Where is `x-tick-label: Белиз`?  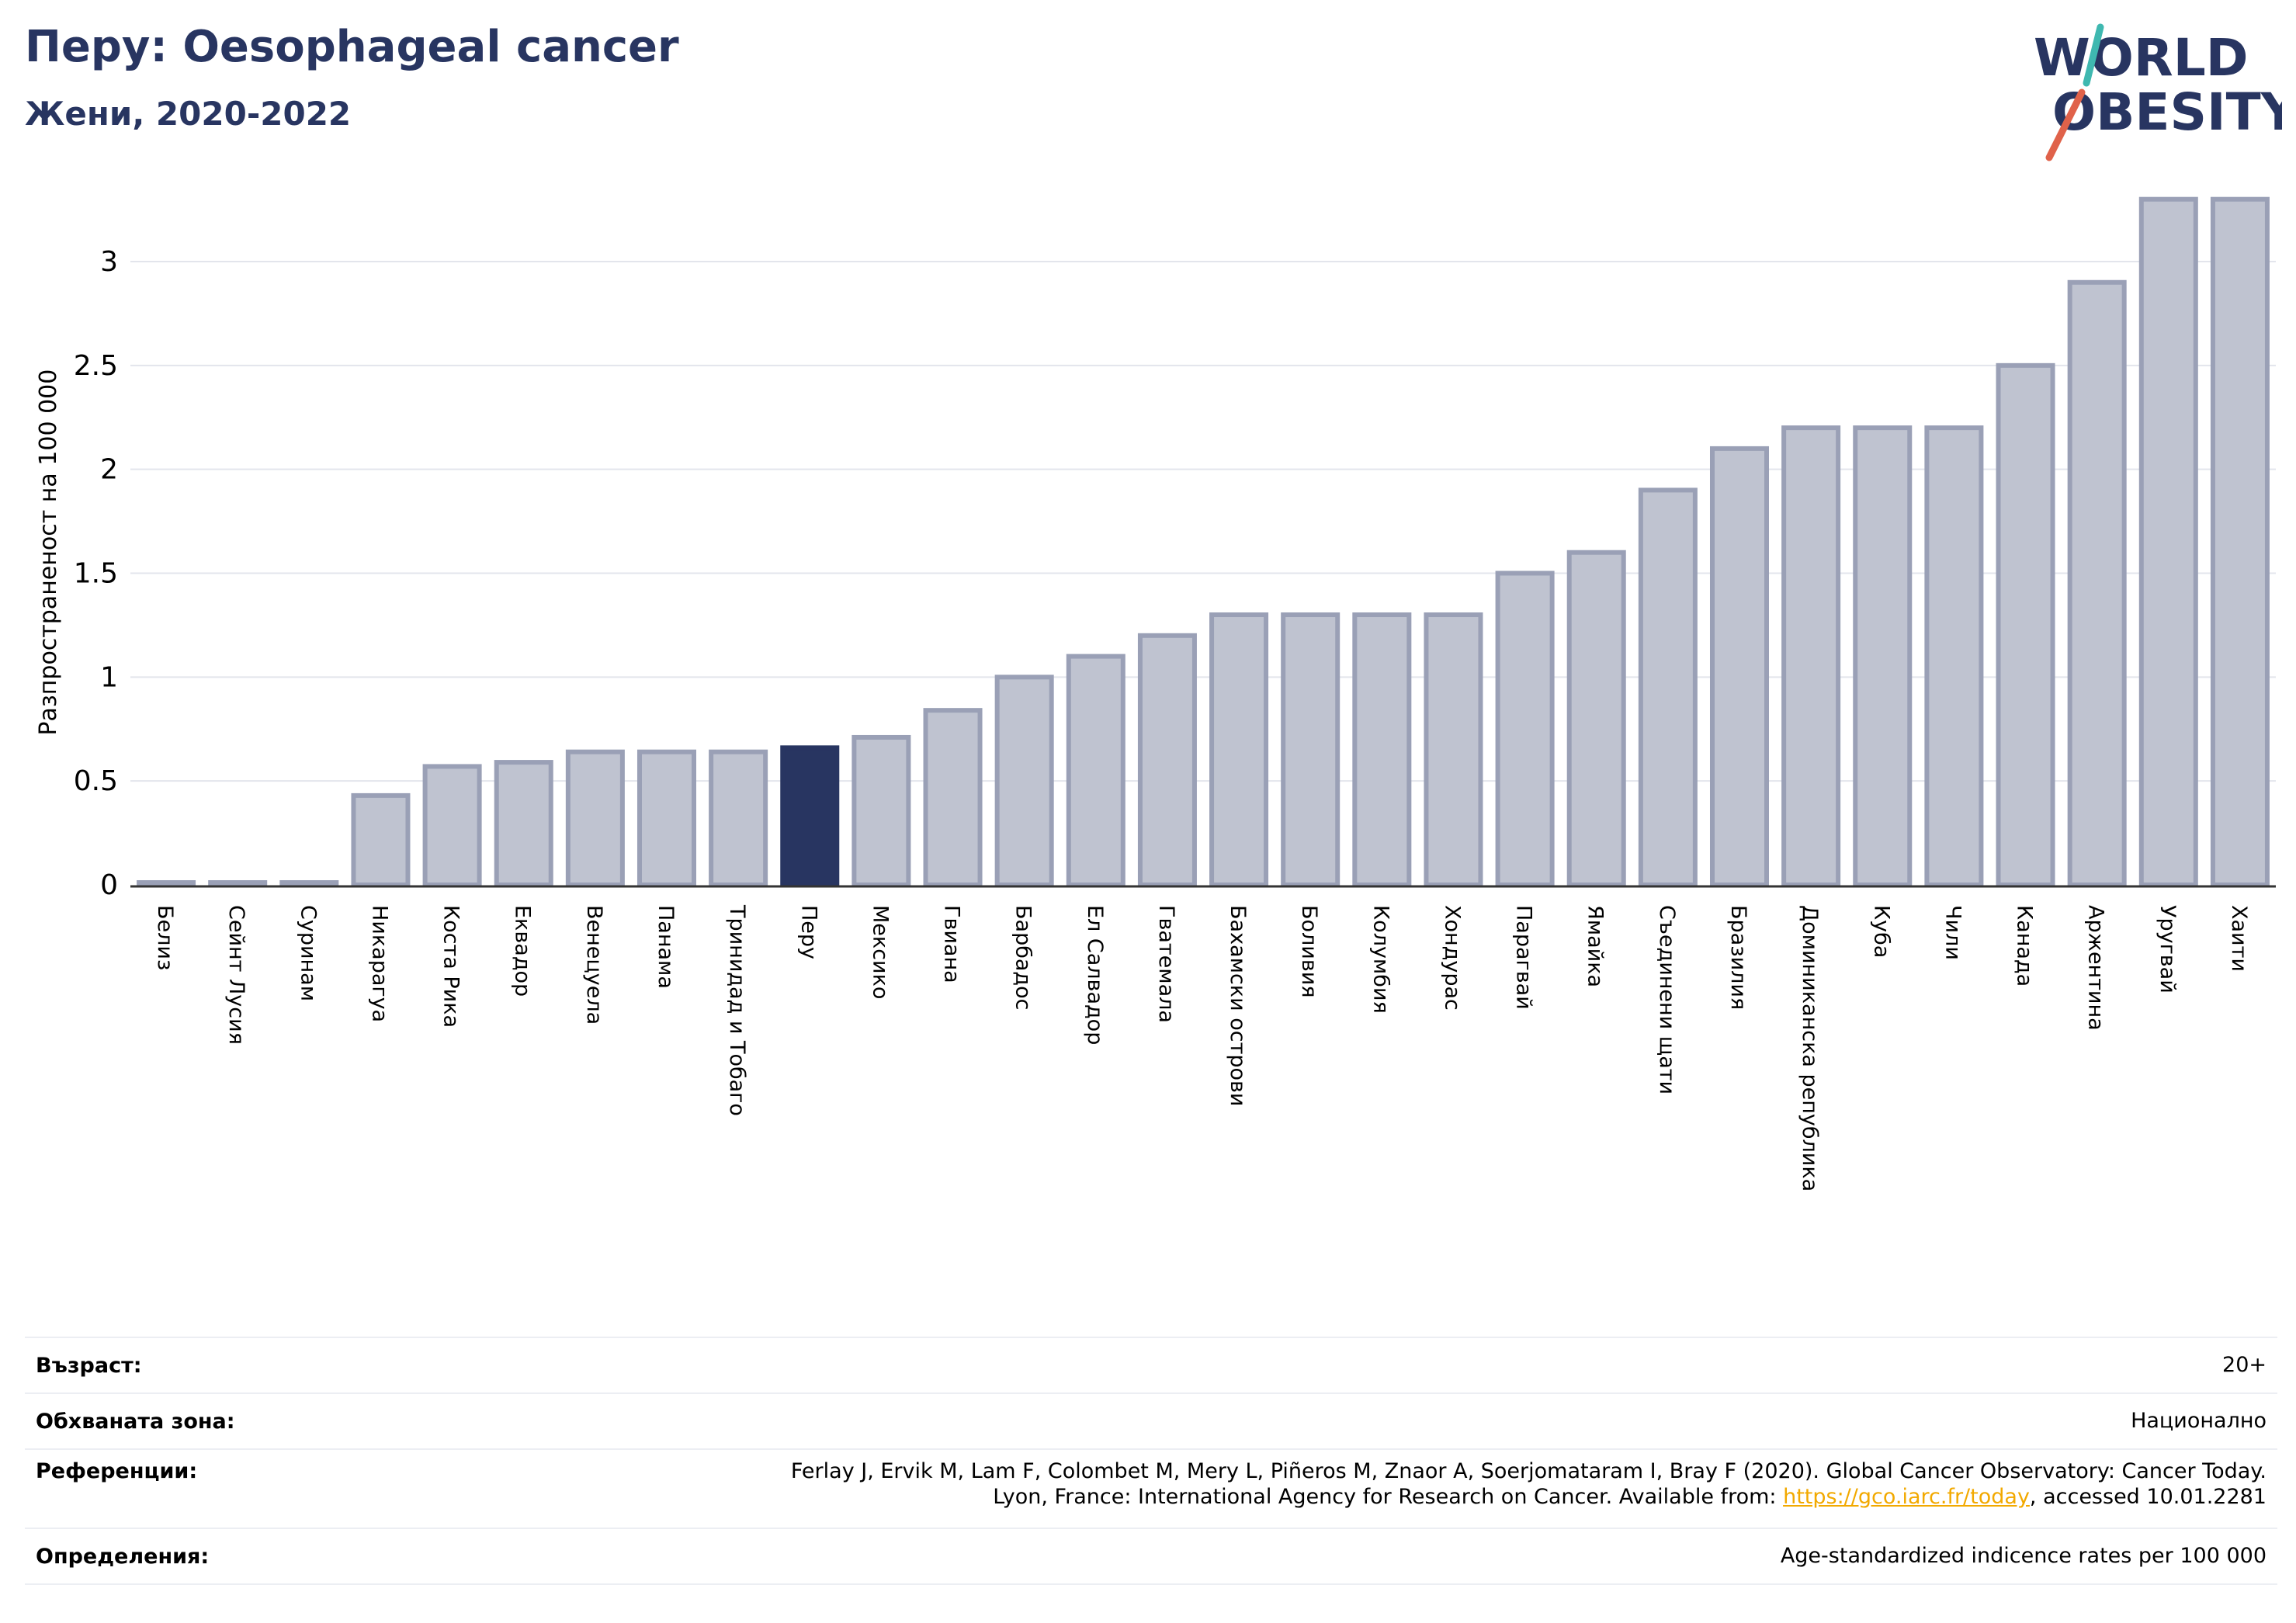
x-tick-label: Белиз is located at coordinates (165, 937).